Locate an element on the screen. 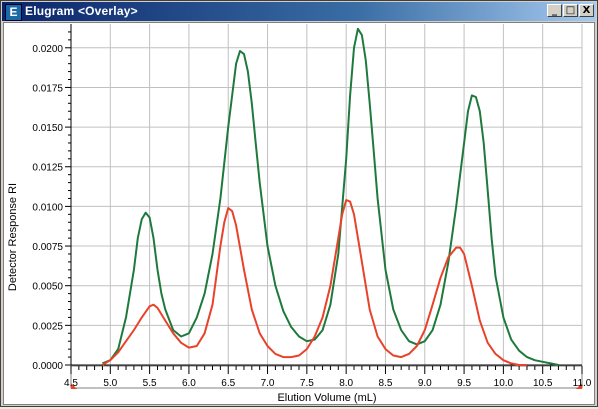 The height and width of the screenshot is (409, 598). x-axis-ruler is located at coordinates (326, 377).